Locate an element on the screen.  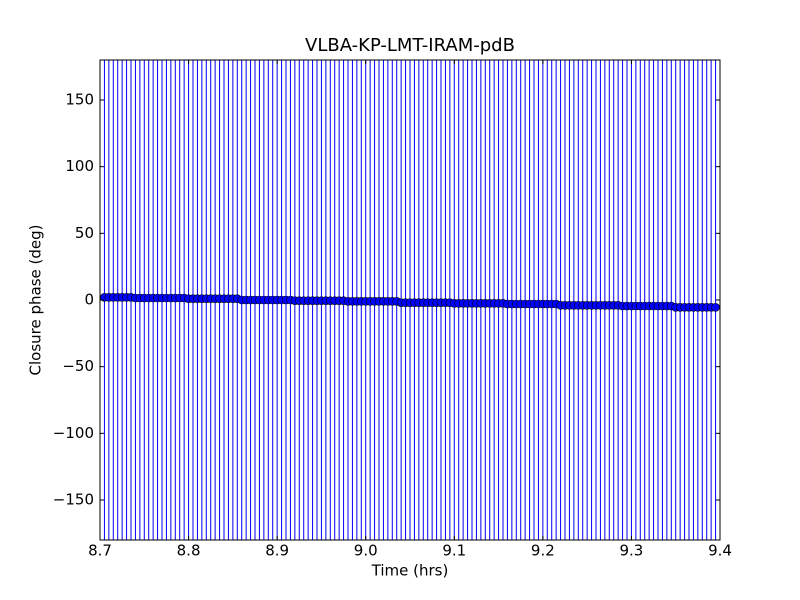
y-tick-label: 150 is located at coordinates (79, 100).